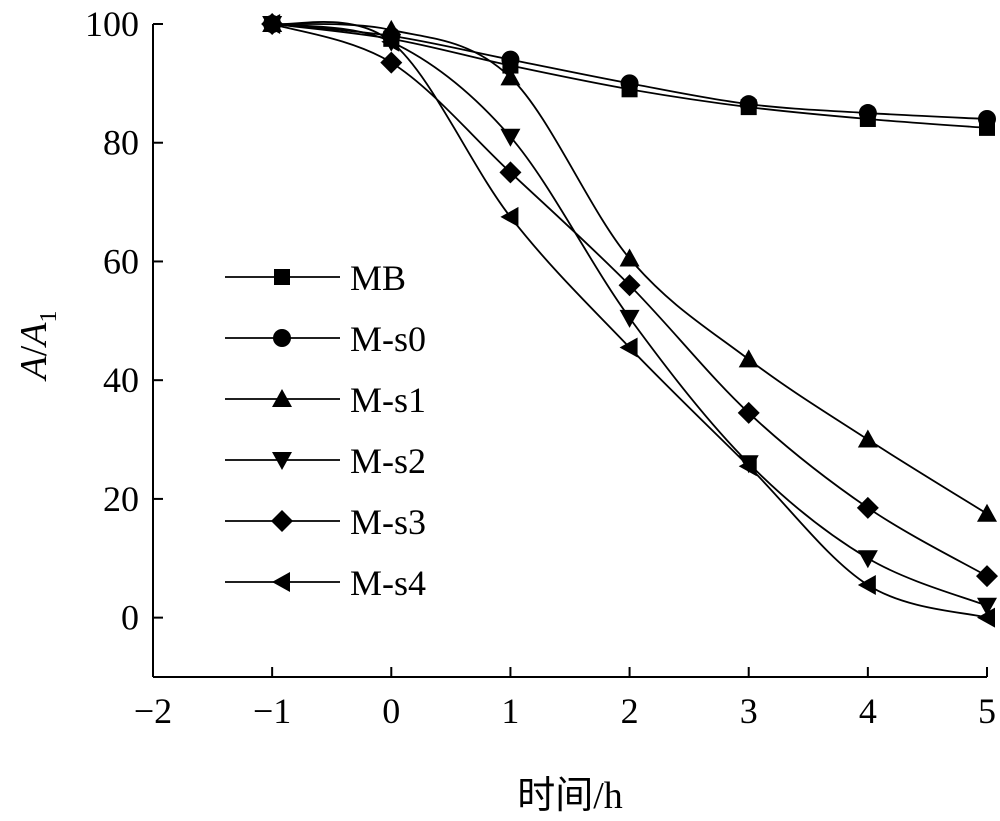 This screenshot has height=821, width=1000. Describe the element at coordinates (282, 277) in the screenshot. I see `marker-square` at that location.